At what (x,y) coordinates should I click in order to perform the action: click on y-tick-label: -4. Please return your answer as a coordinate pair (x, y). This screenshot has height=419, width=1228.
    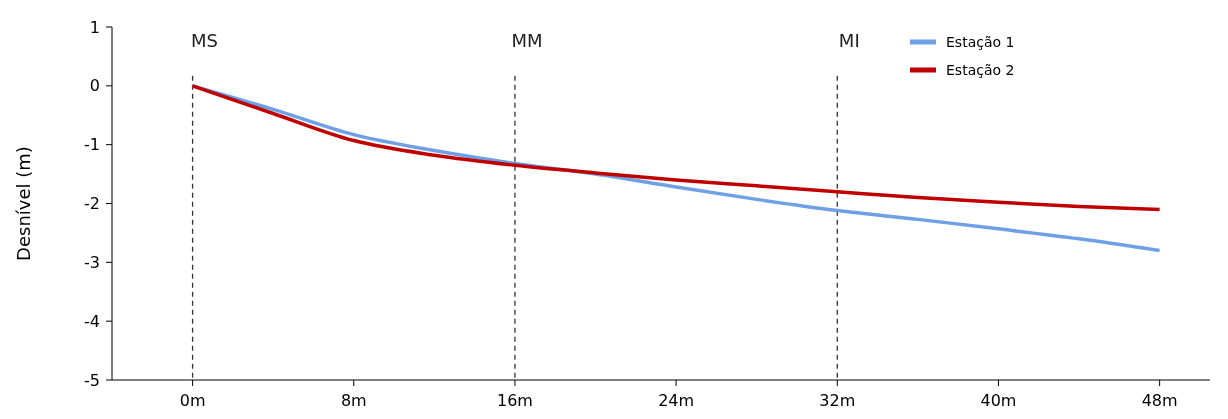
    Looking at the image, I should click on (92, 321).